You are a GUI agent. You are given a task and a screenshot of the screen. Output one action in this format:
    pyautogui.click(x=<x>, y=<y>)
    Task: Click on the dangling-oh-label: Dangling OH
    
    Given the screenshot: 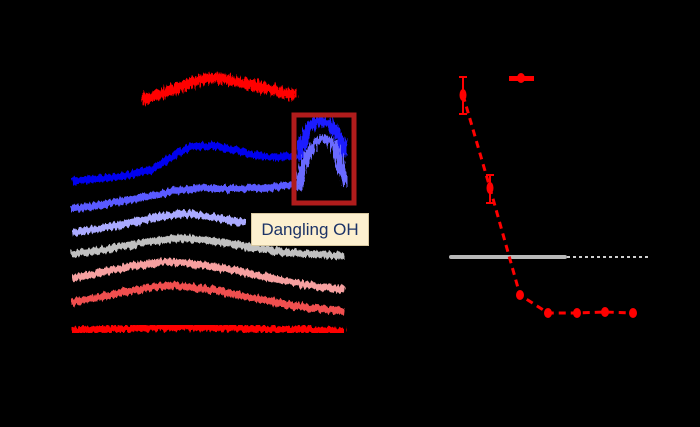 What is the action you would take?
    pyautogui.click(x=310, y=229)
    